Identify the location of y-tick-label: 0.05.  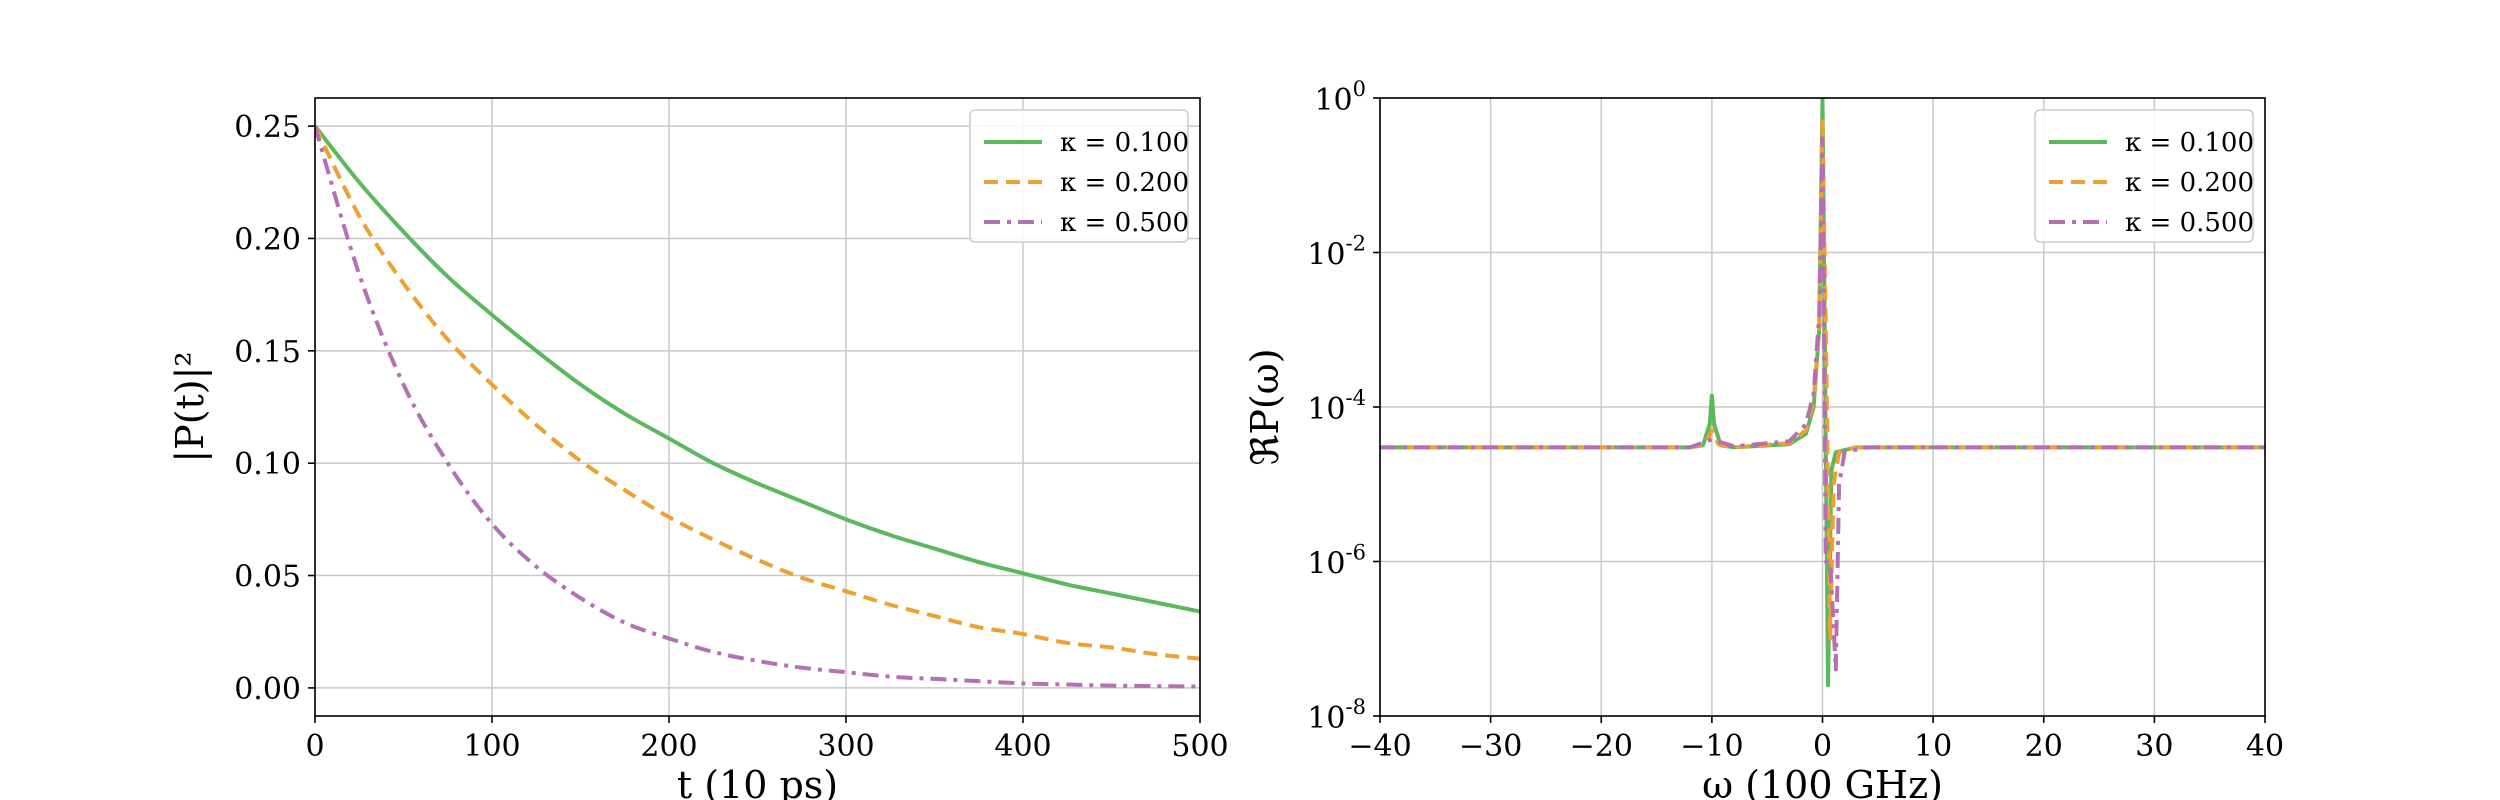
(267, 577).